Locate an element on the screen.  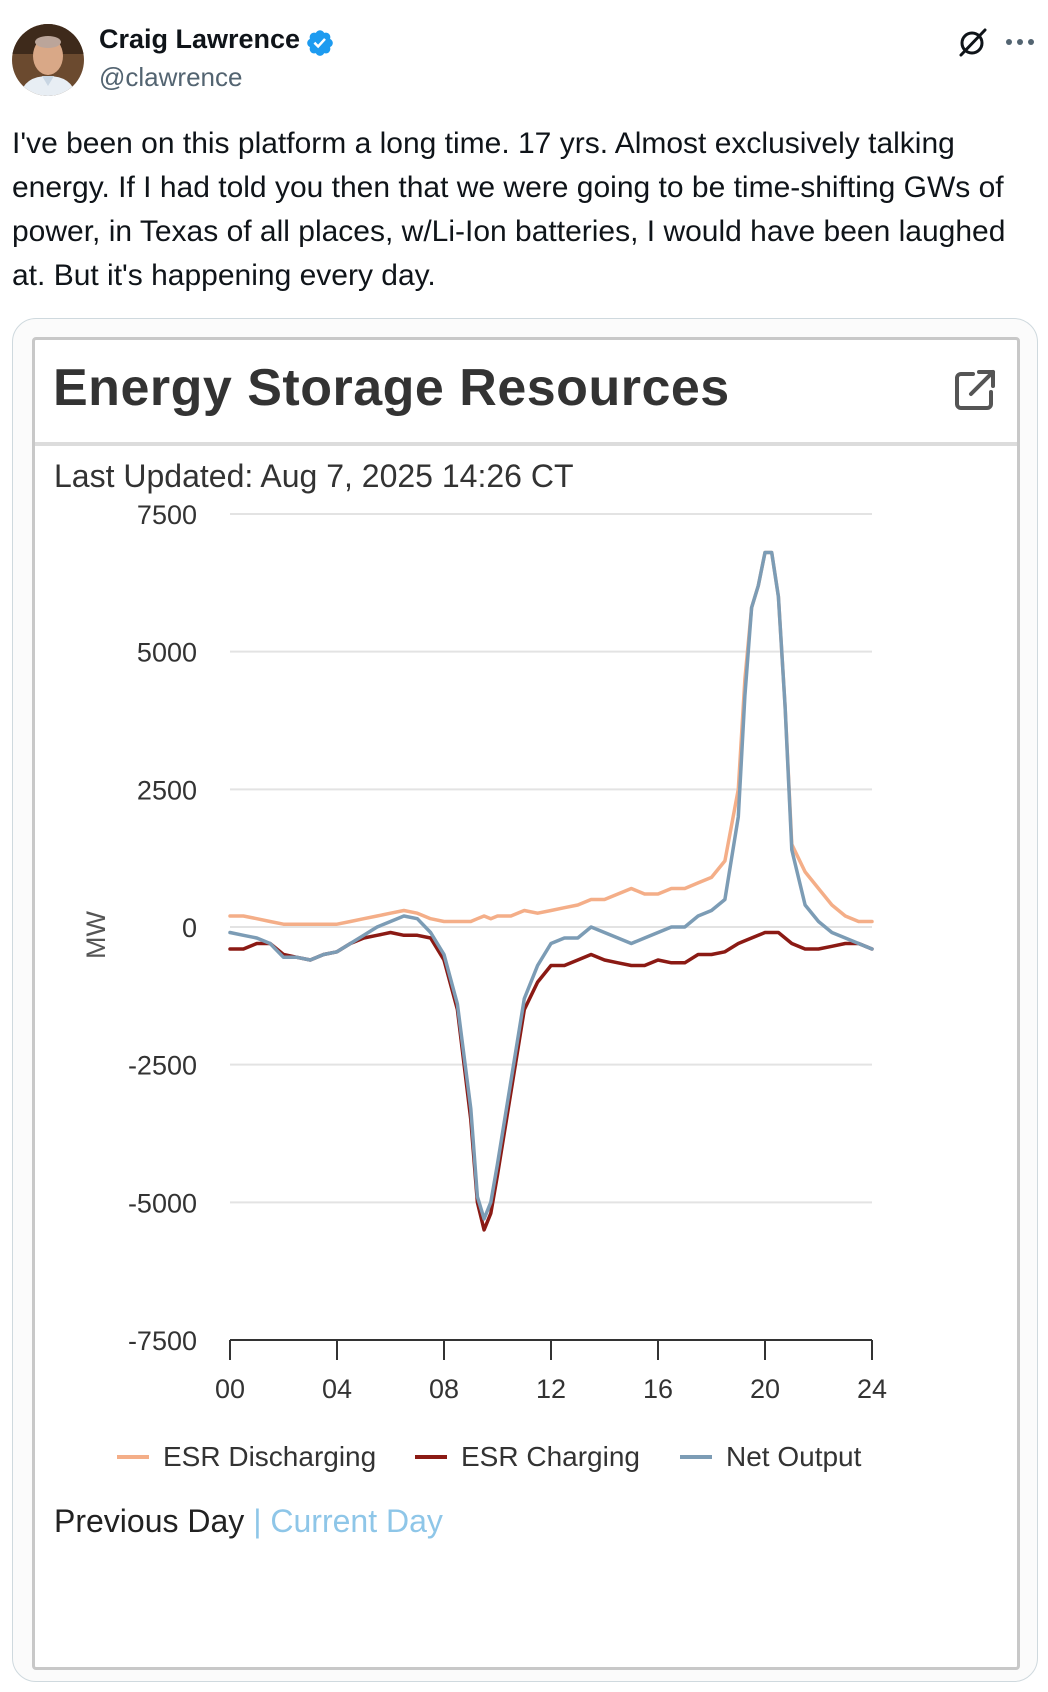
previous-day-link: Previous Day is located at coordinates (149, 1521).